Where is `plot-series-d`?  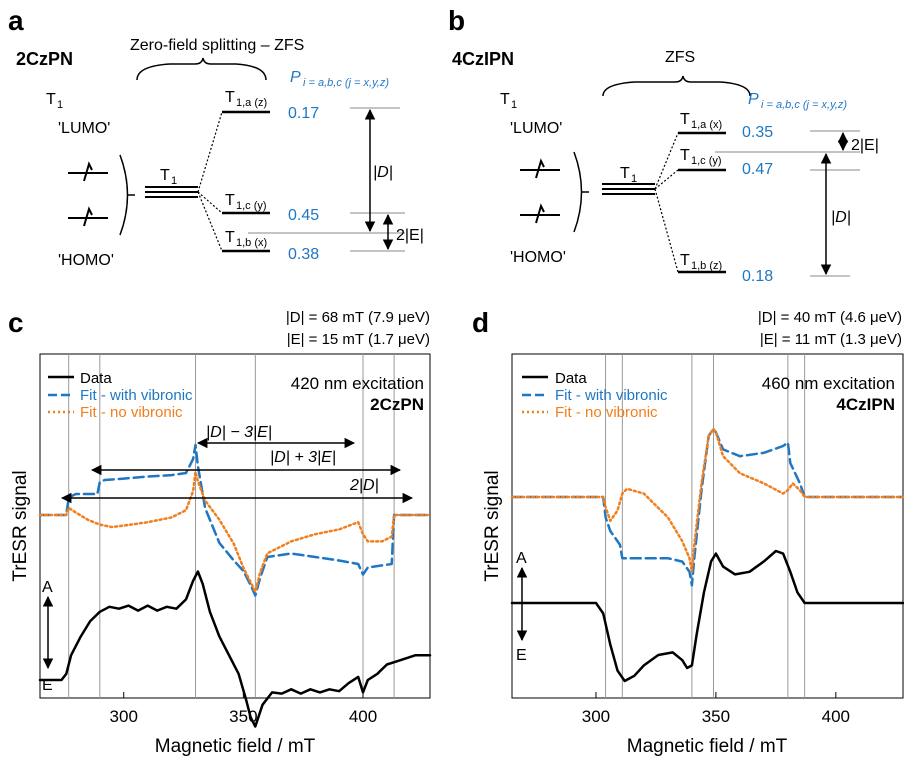 plot-series-d is located at coordinates (707, 555).